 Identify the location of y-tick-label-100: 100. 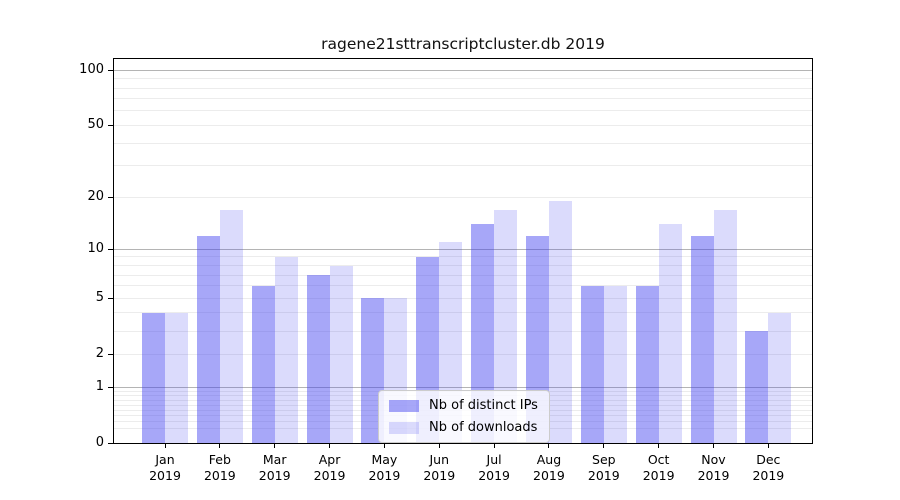
(91, 70).